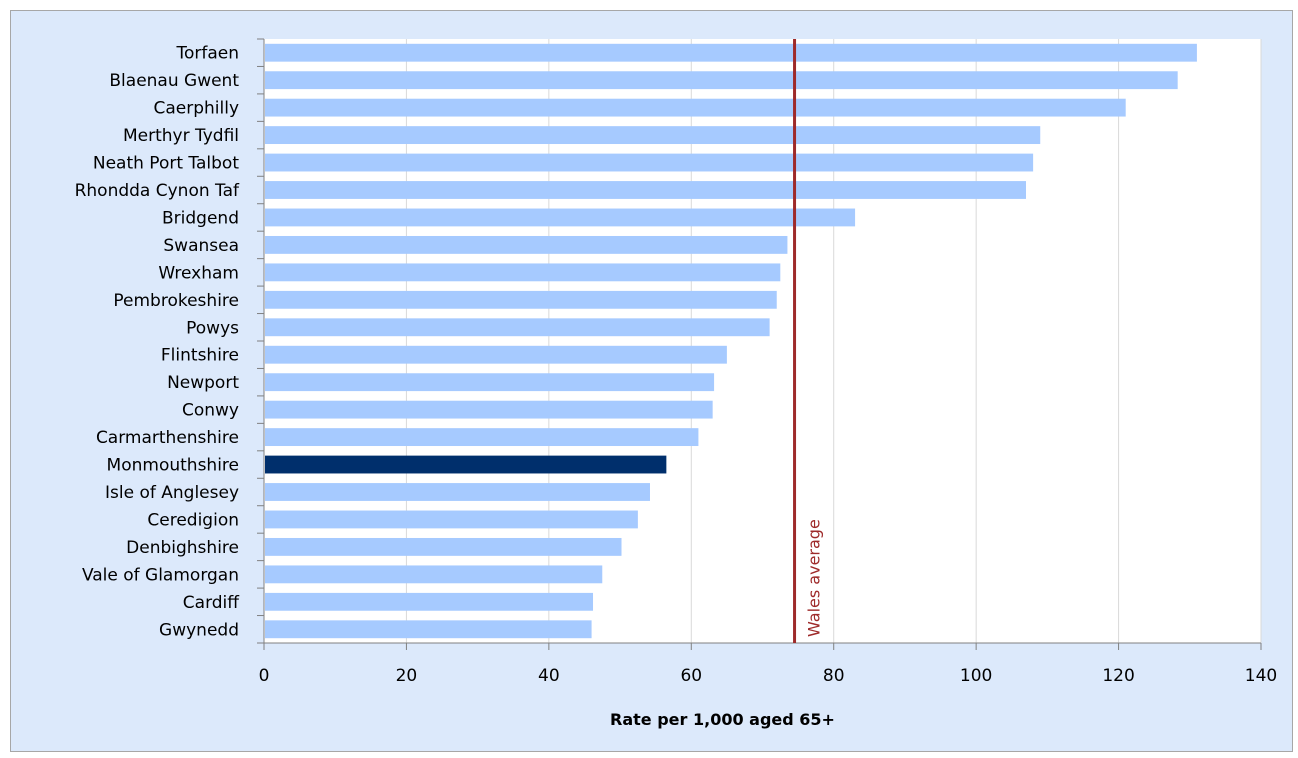 This screenshot has width=1298, height=758. What do you see at coordinates (181, 136) in the screenshot?
I see `category-label: Merthyr Tydfil` at bounding box center [181, 136].